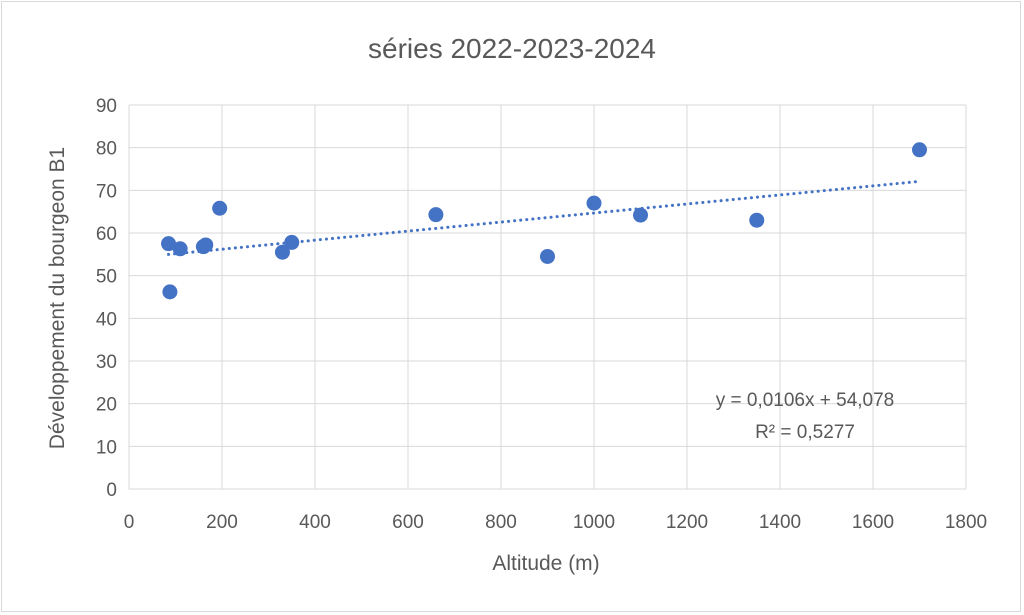 The height and width of the screenshot is (615, 1024). What do you see at coordinates (873, 522) in the screenshot?
I see `x-tick-label: 1600` at bounding box center [873, 522].